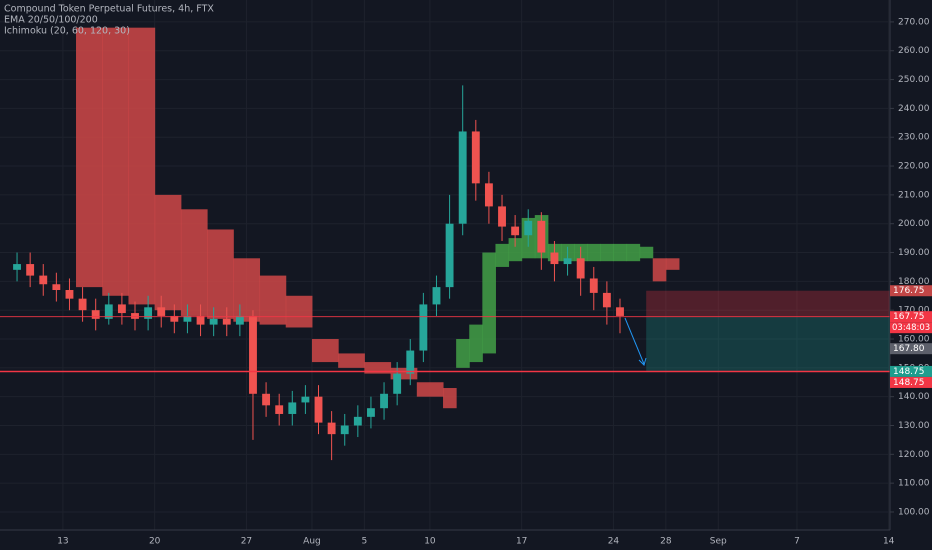 Image resolution: width=932 pixels, height=550 pixels. What do you see at coordinates (914, 22) in the screenshot?
I see `y-tick-label: 270.00` at bounding box center [914, 22].